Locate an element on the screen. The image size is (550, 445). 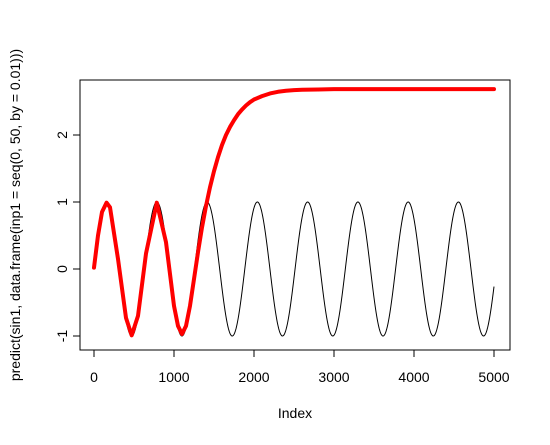
x-axis-label: Index is located at coordinates (295, 413).